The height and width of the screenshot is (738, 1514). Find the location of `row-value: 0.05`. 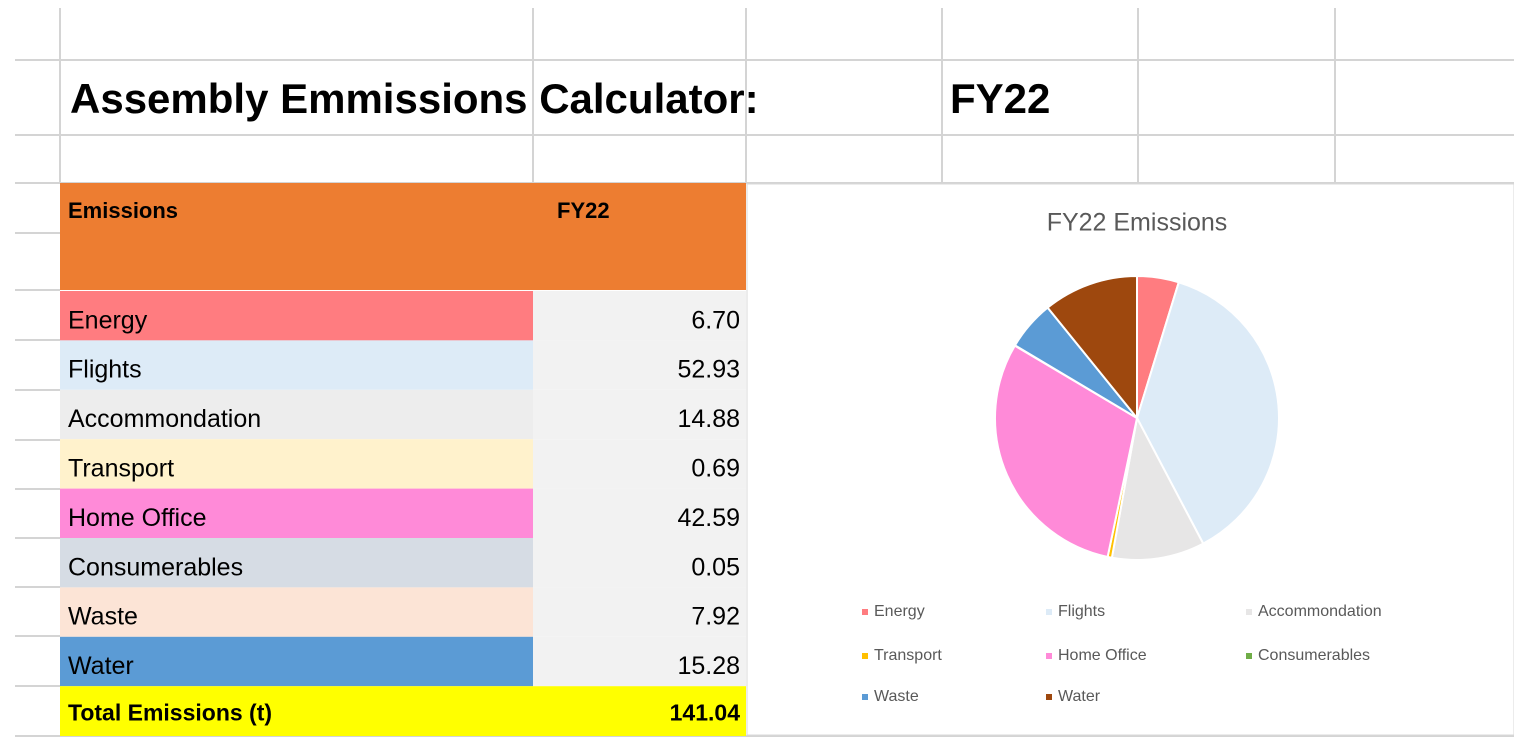

row-value: 0.05 is located at coordinates (715, 567).